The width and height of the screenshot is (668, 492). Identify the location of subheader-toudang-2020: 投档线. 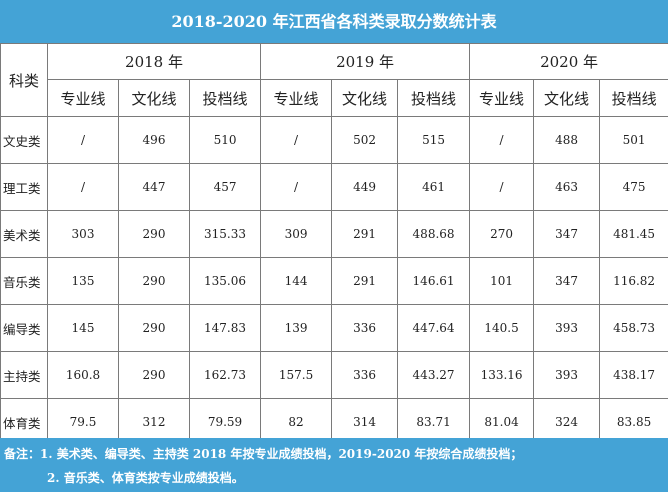
(633, 98).